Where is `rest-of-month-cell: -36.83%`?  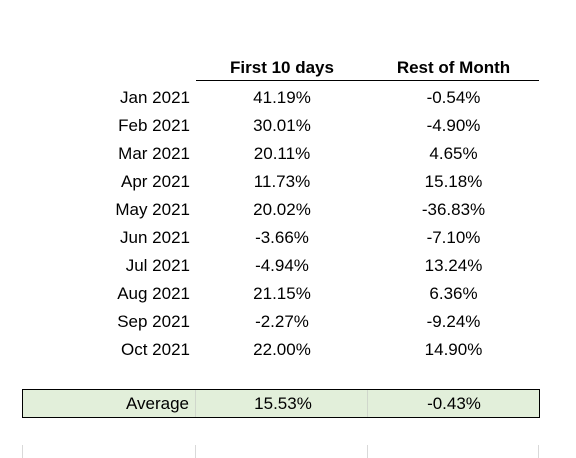 rest-of-month-cell: -36.83% is located at coordinates (453, 209).